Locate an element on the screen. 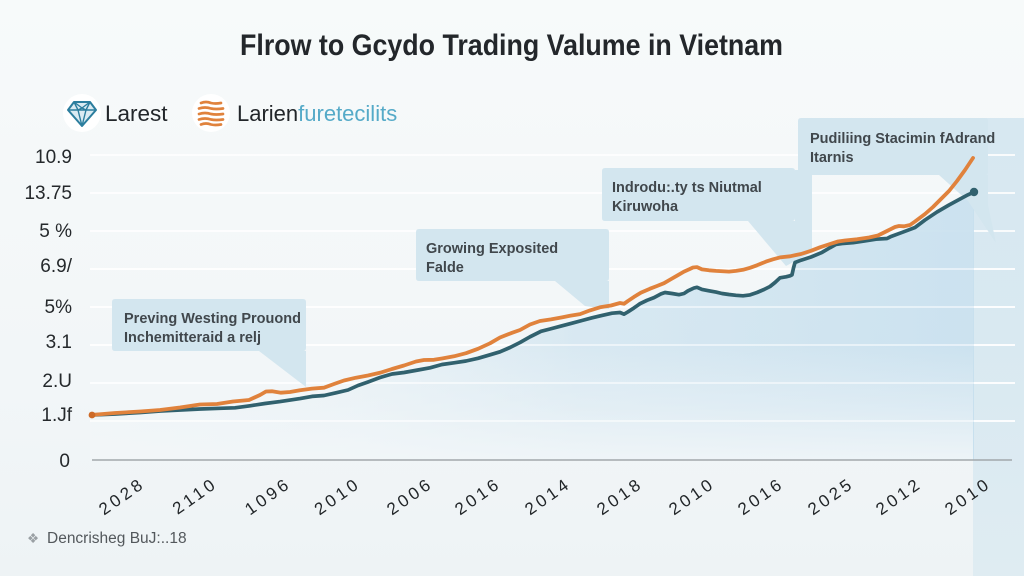  svg-text: Itarnis is located at coordinates (832, 158).